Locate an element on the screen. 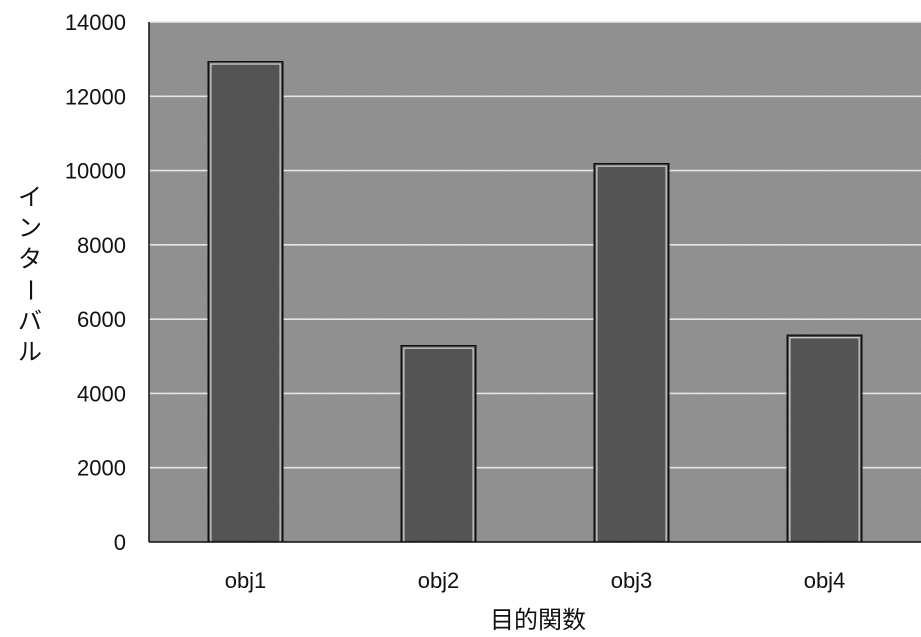 The height and width of the screenshot is (637, 921). y-tick-label: 14000 is located at coordinates (95, 22).